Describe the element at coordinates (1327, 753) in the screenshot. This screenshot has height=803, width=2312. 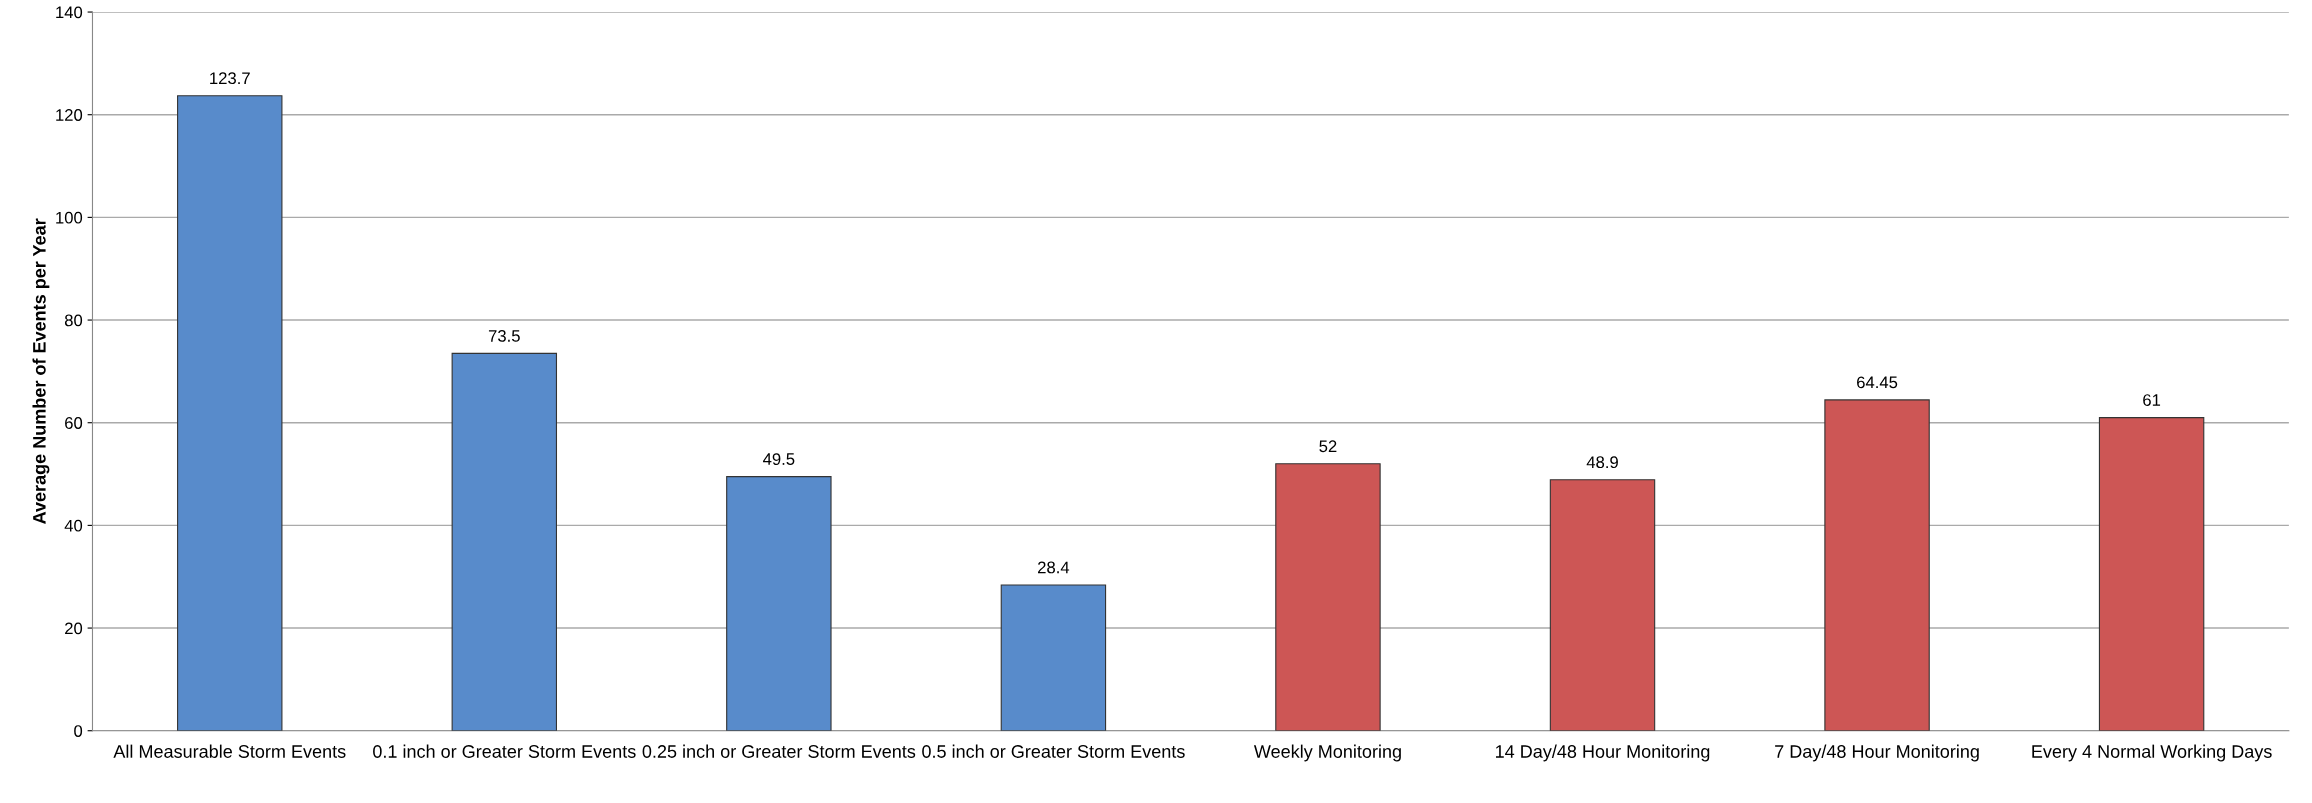
I see `x-tick-label: Weekly Monitoring` at that location.